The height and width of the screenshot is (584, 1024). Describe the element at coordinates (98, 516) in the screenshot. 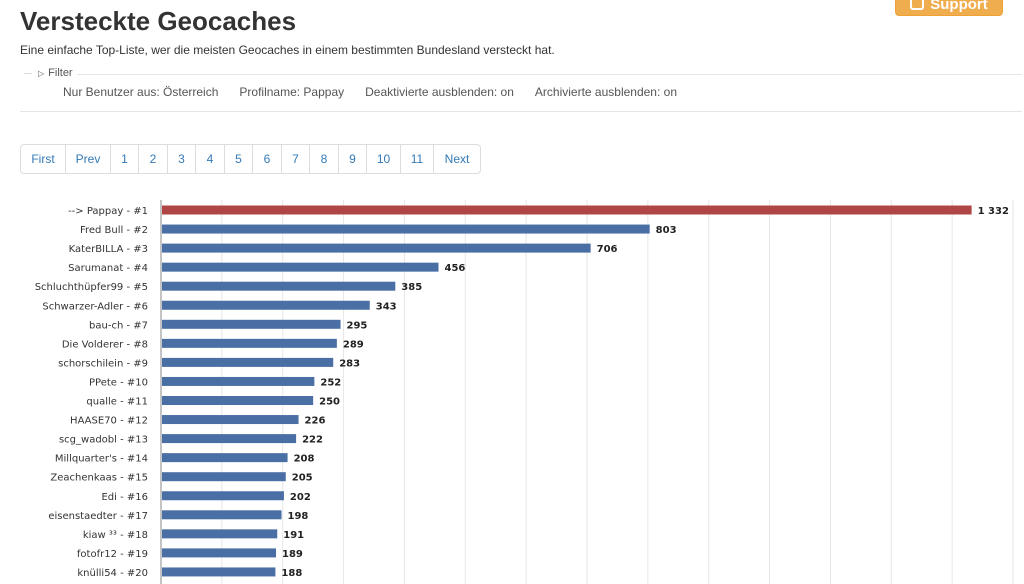

I see `category-label: eisenstaedter - #17` at that location.